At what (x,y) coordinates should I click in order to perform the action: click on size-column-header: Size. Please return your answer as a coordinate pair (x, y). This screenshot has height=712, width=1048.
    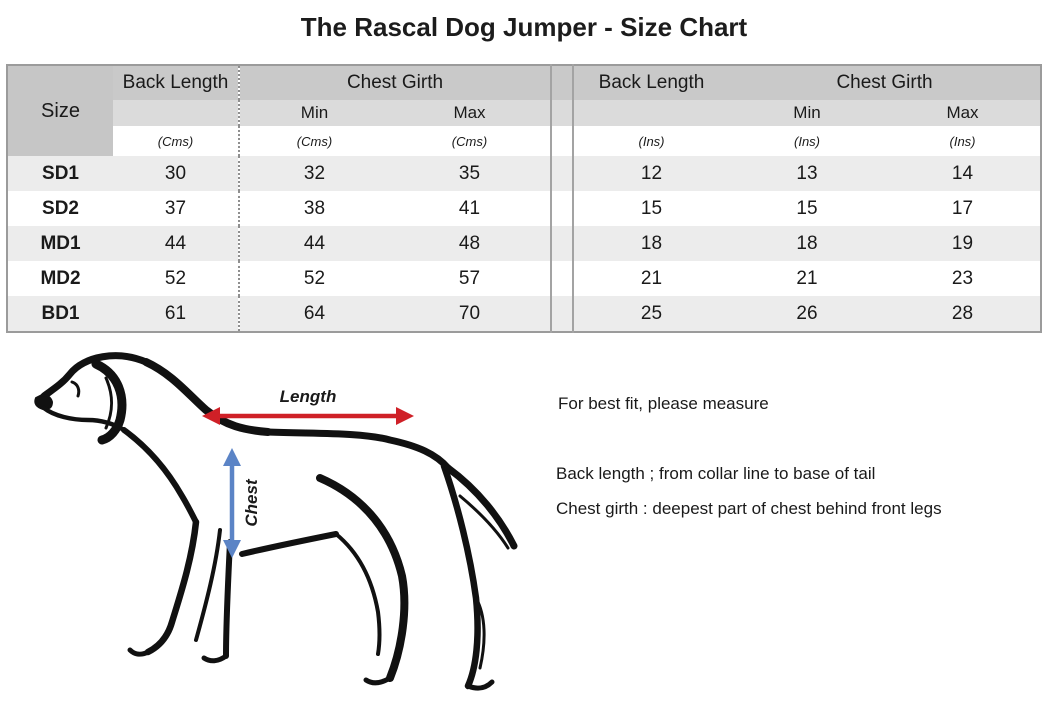
    Looking at the image, I should click on (60, 110).